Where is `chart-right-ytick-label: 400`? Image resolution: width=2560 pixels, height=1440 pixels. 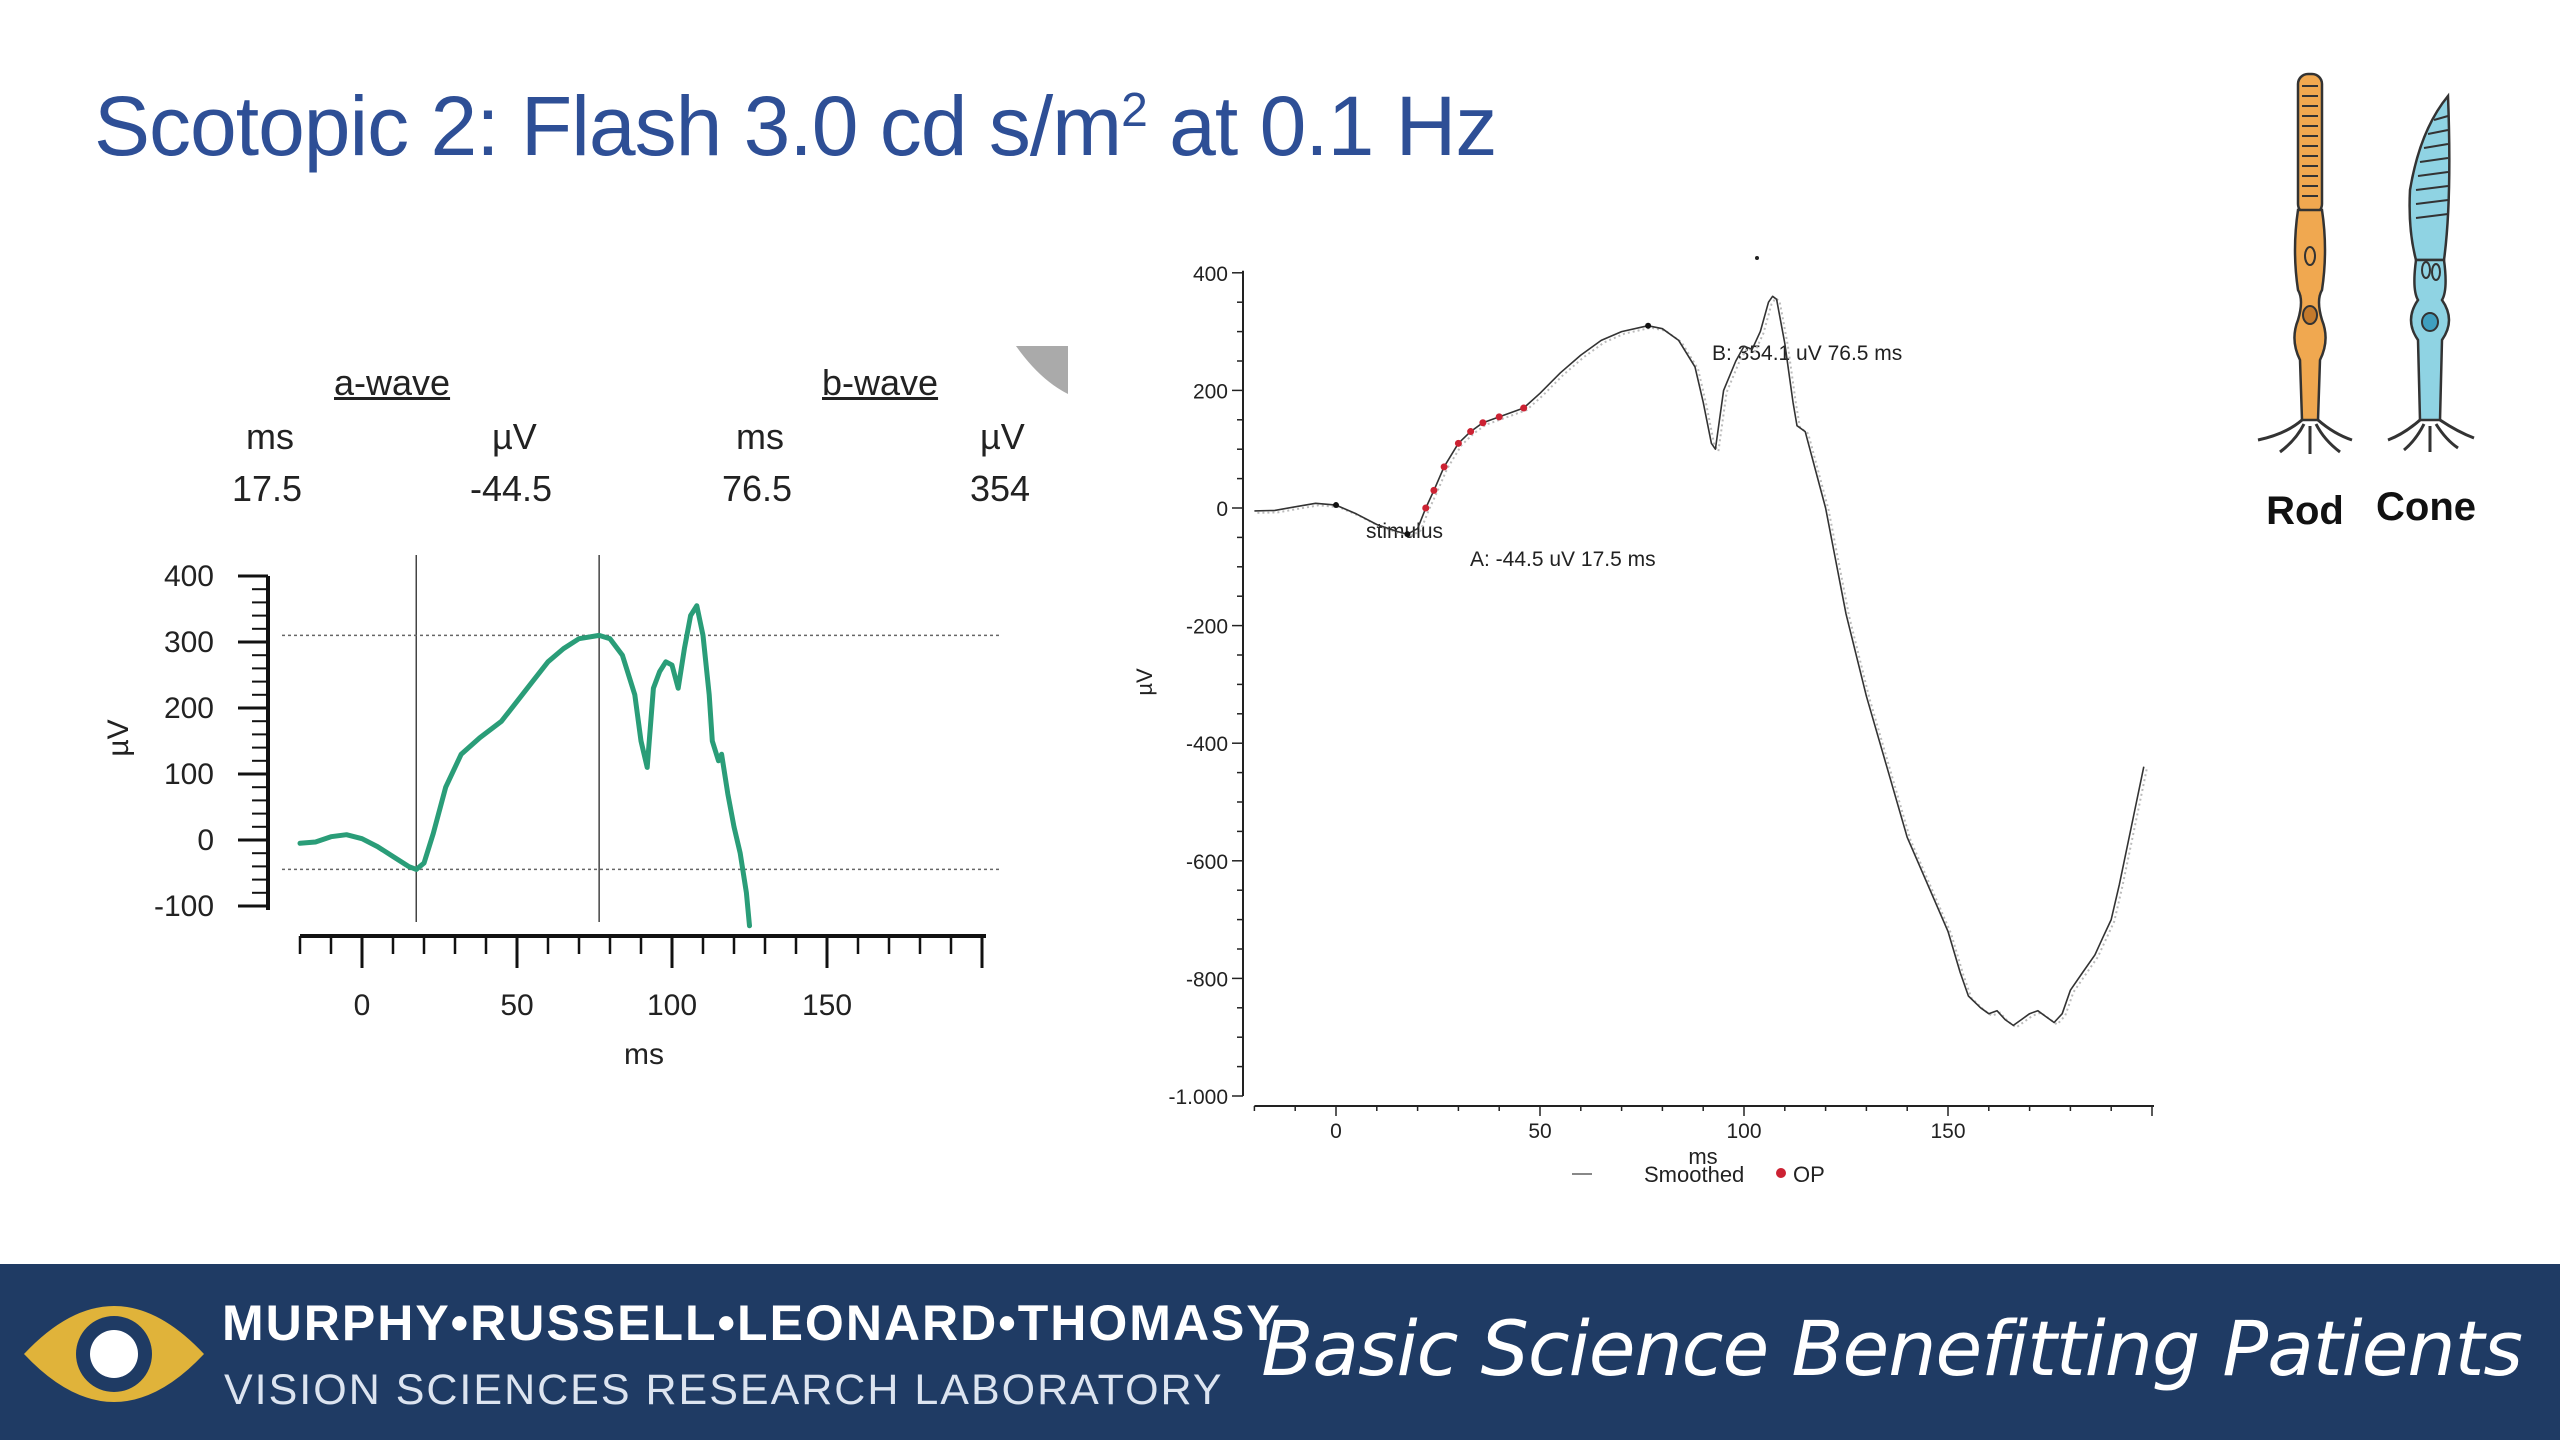 chart-right-ytick-label: 400 is located at coordinates (1210, 274).